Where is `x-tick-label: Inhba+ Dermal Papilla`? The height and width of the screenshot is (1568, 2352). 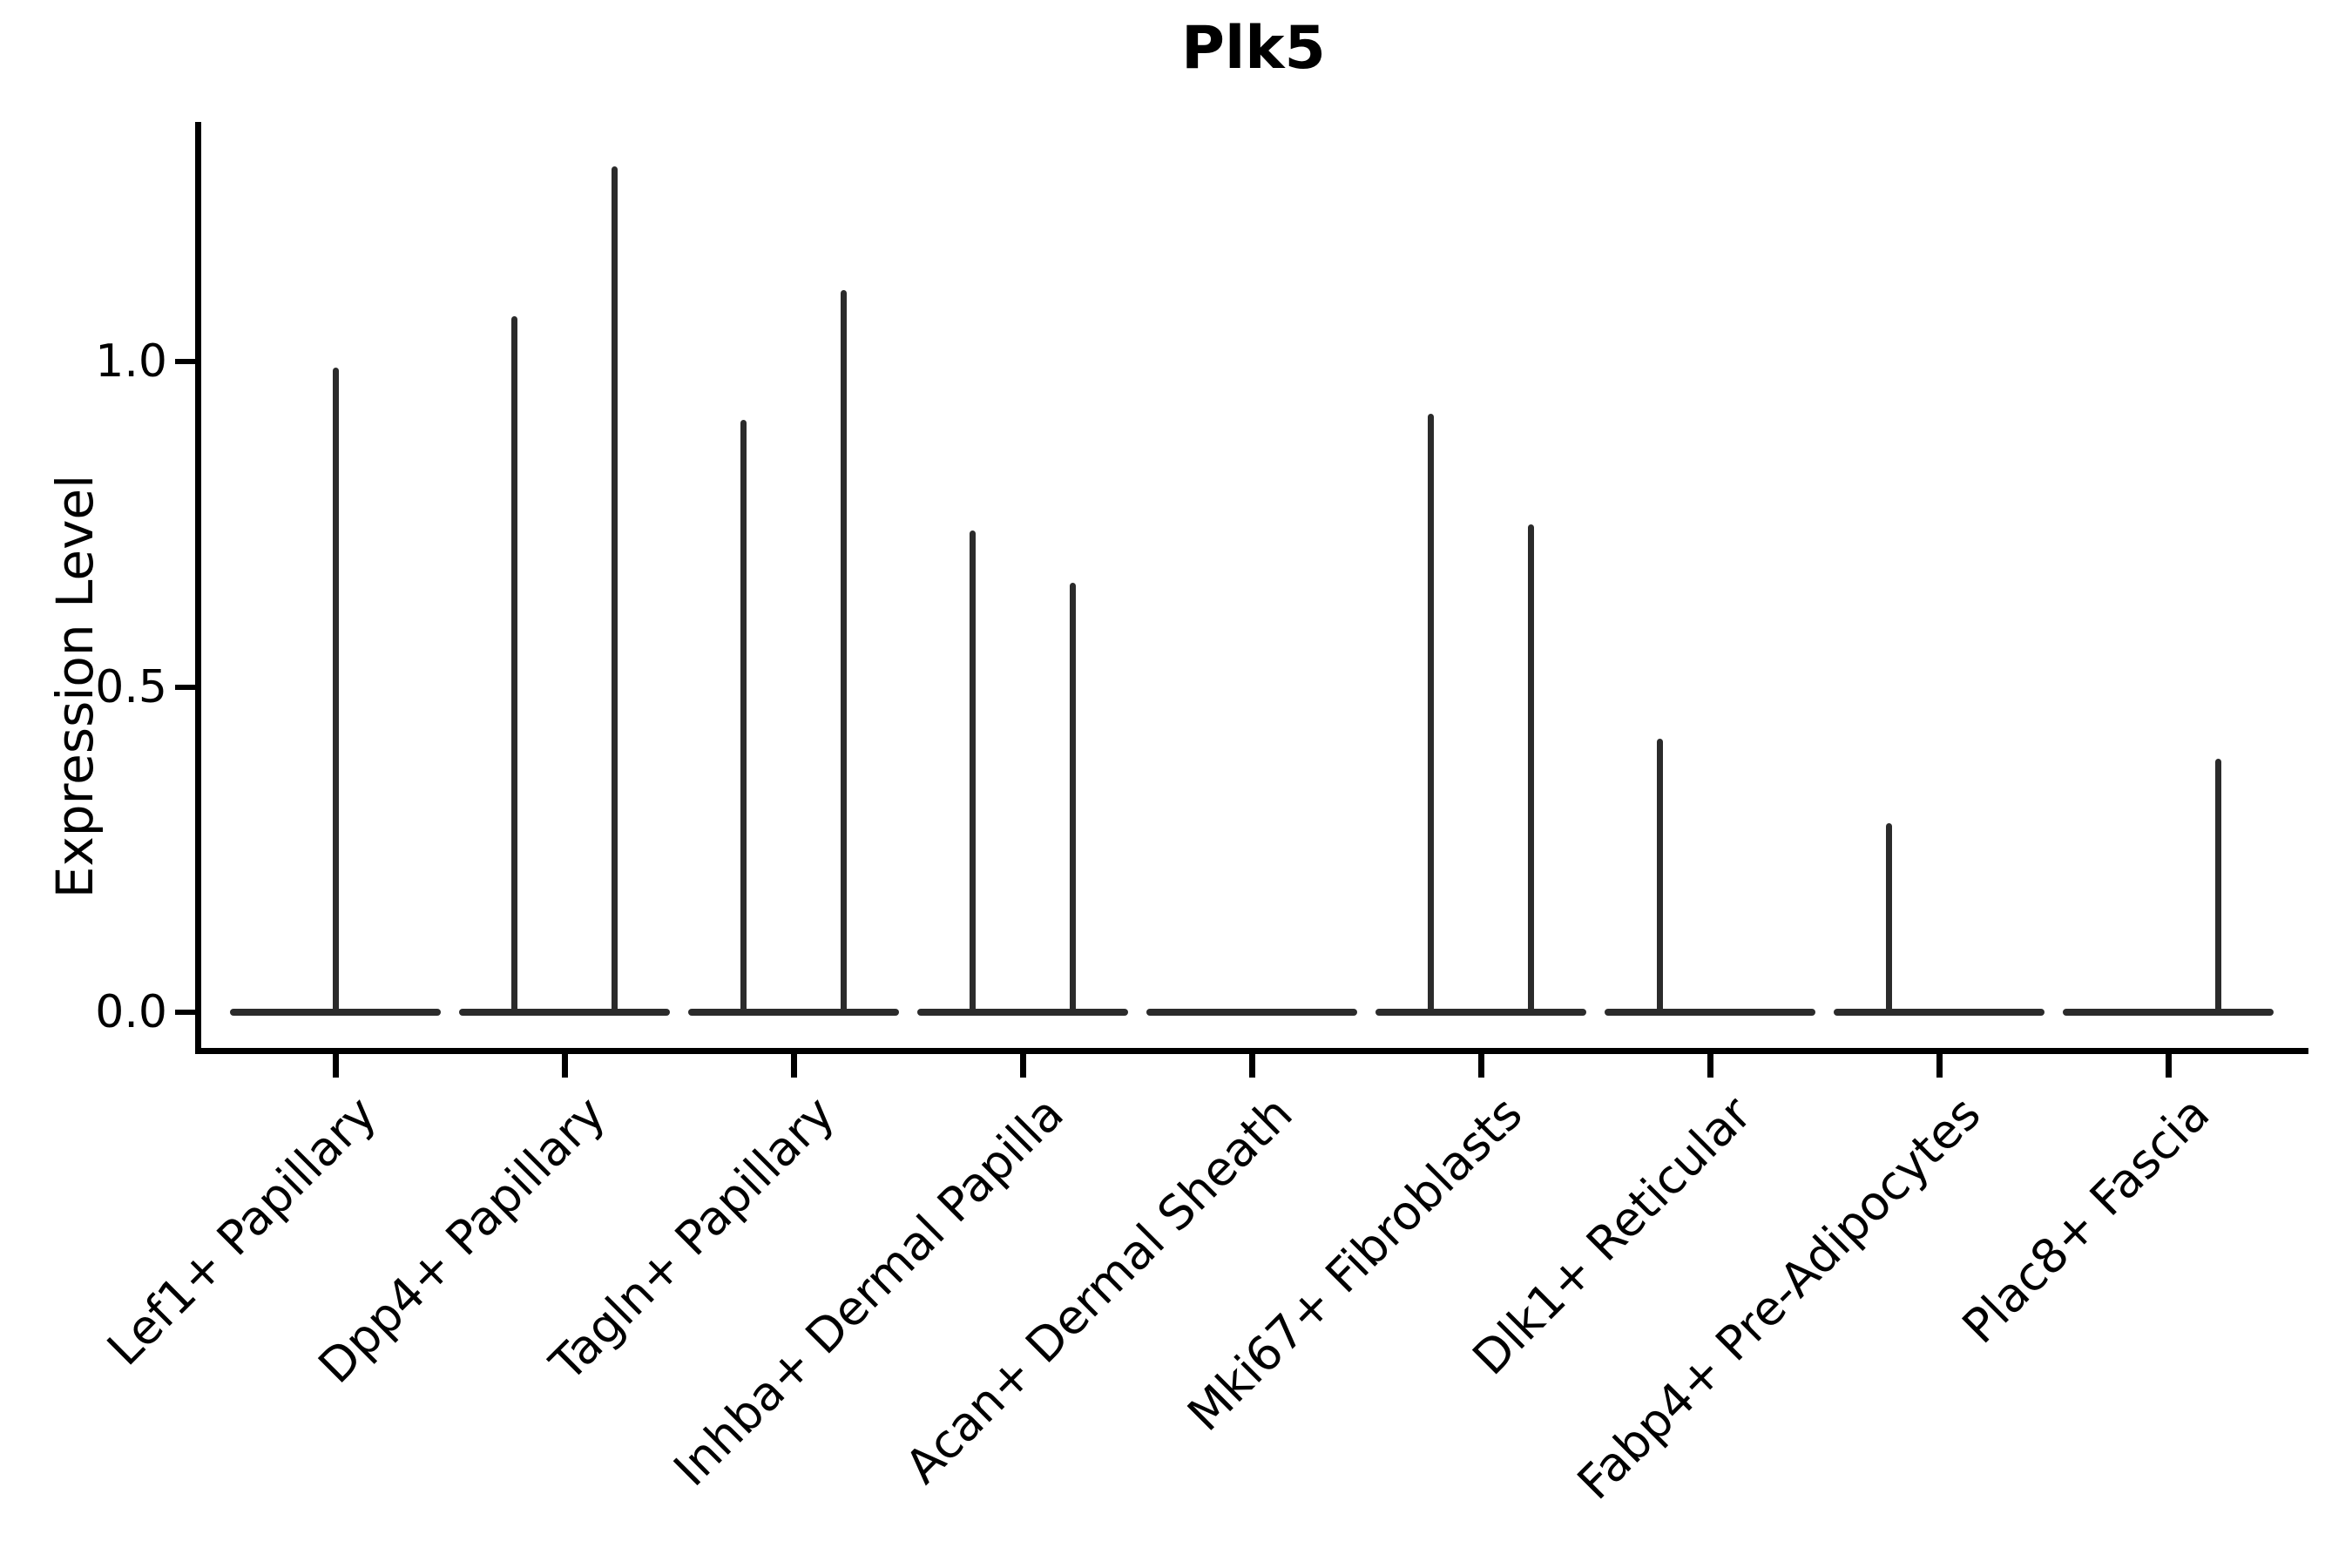
x-tick-label: Inhba+ Dermal Papilla is located at coordinates (869, 1291).